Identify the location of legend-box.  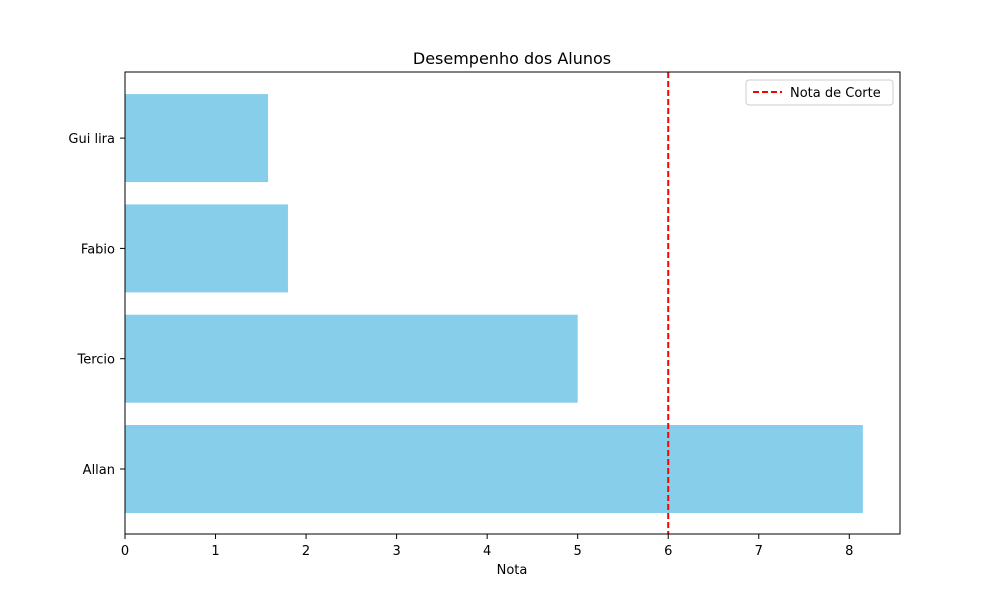
(819, 92).